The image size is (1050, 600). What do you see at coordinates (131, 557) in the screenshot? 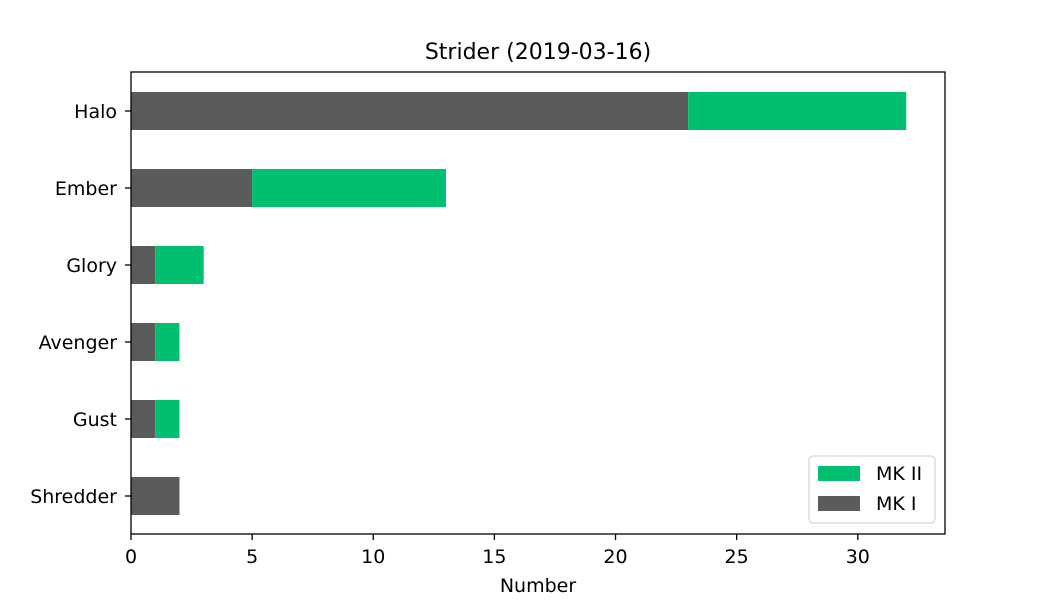
I see `x-tick-label: 0` at bounding box center [131, 557].